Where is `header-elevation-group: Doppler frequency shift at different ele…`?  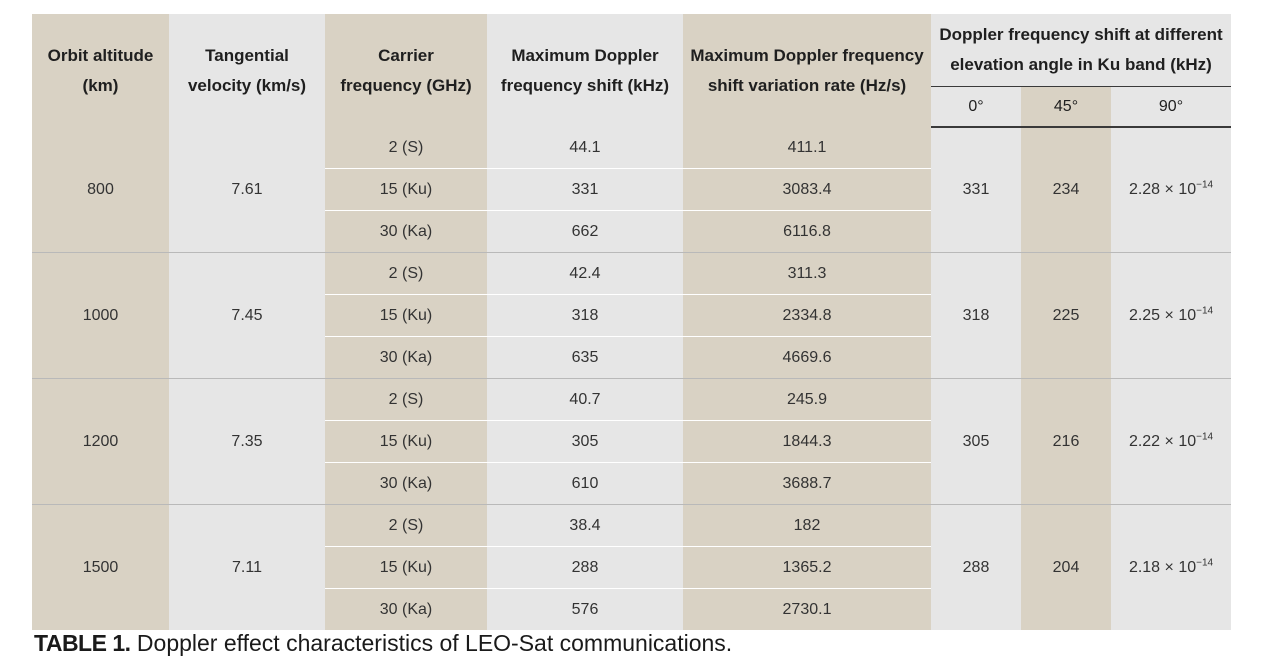
header-elevation-group: Doppler frequency shift at different ele… is located at coordinates (1081, 50).